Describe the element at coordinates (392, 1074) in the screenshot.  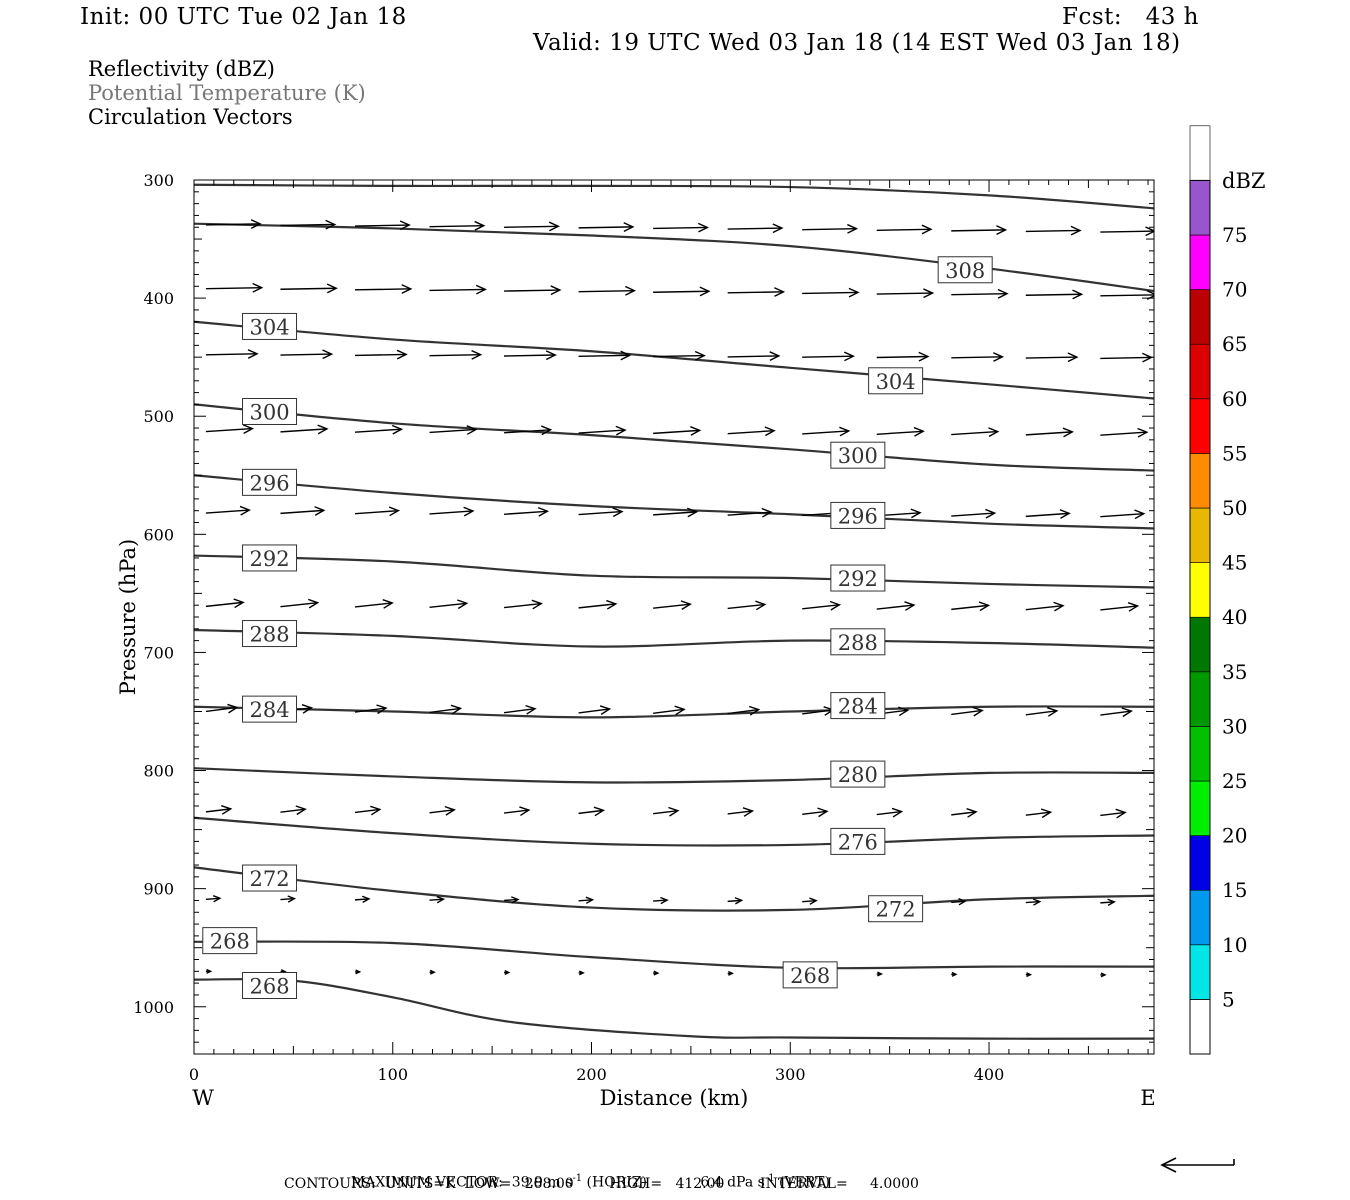
I see `x-tick-label: 100` at that location.